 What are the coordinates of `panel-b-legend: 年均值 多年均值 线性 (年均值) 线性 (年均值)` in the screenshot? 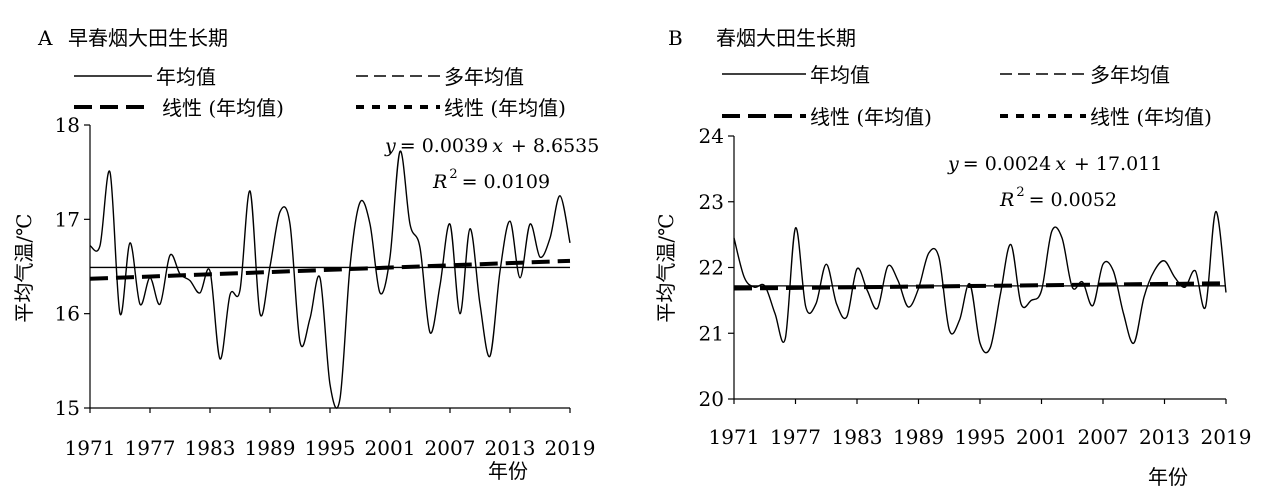 It's located at (967, 96).